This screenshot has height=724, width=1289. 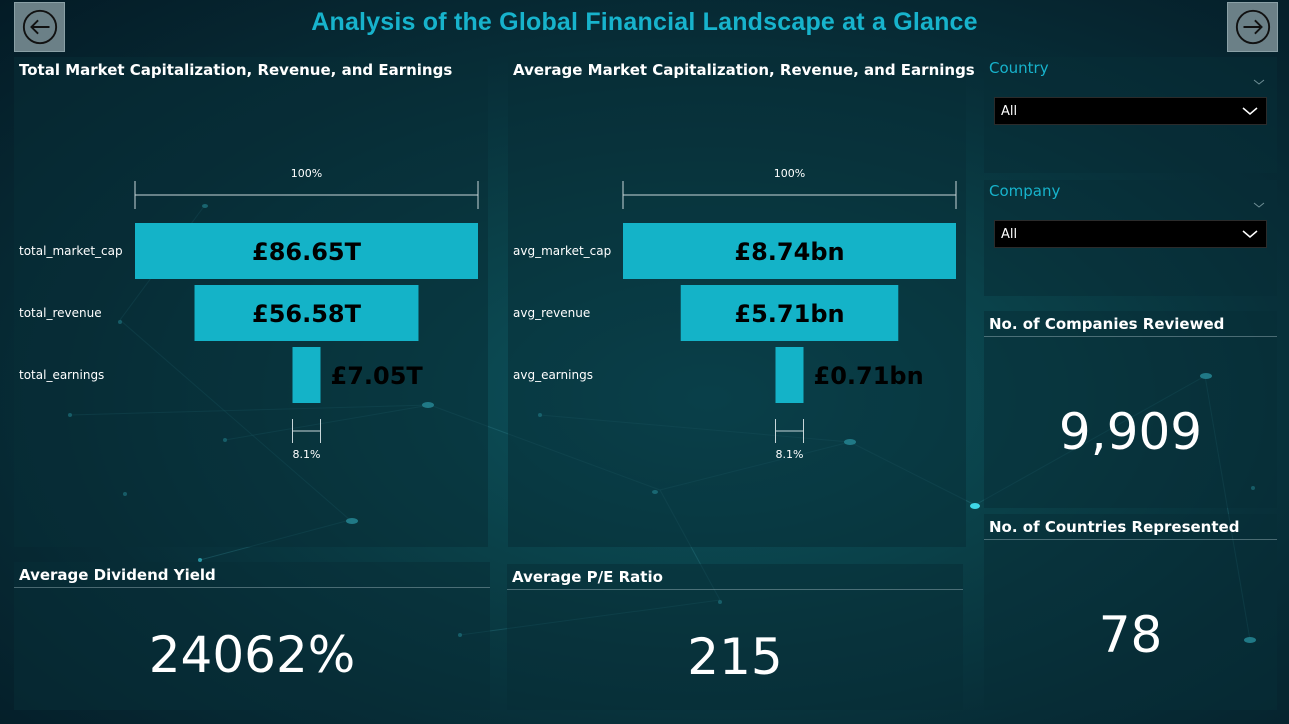 What do you see at coordinates (71, 251) in the screenshot?
I see `total-funnel-category-label: total_market_cap` at bounding box center [71, 251].